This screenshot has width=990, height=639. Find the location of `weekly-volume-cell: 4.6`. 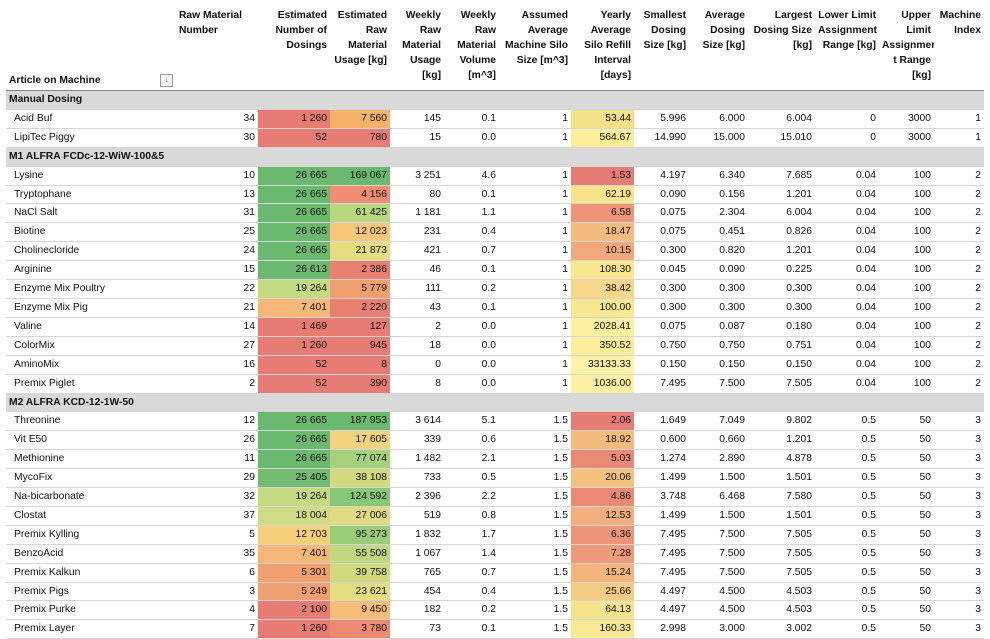

weekly-volume-cell: 4.6 is located at coordinates (471, 176).